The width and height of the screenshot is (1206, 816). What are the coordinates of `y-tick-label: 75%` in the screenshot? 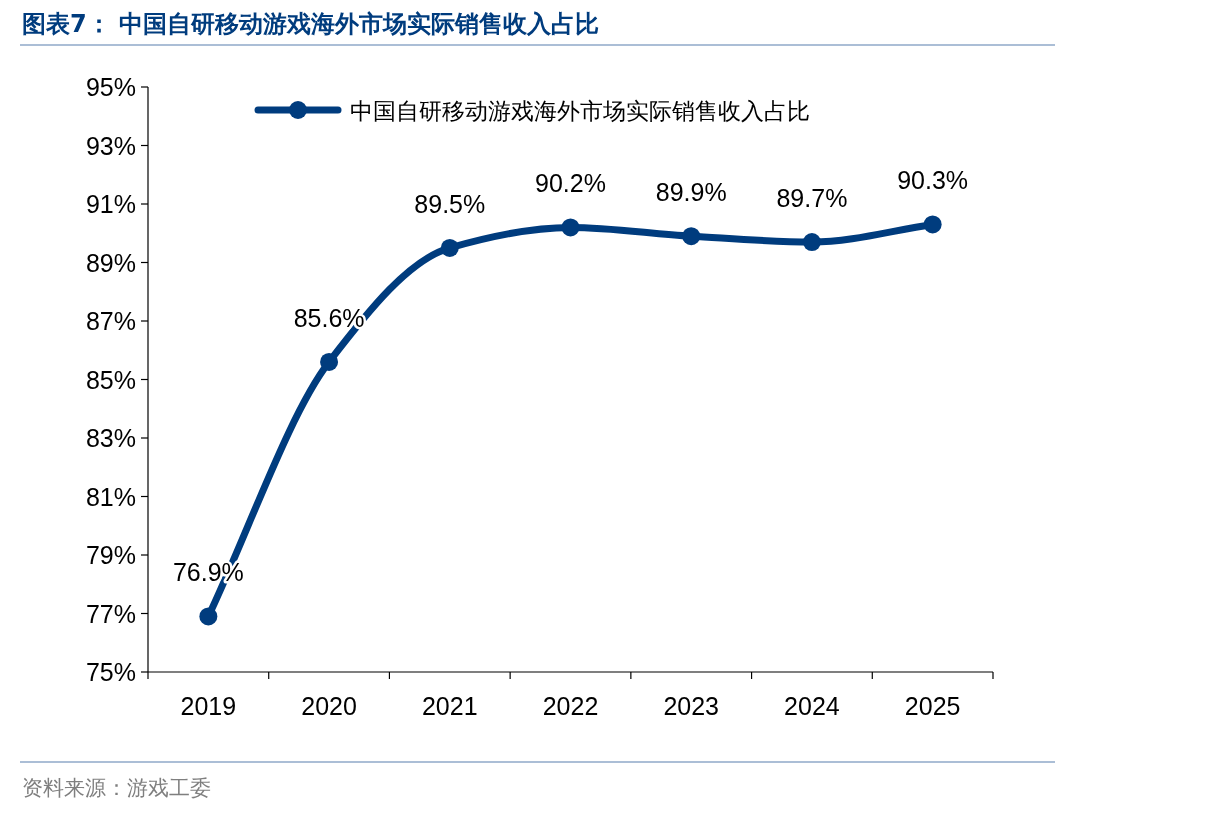 It's located at (110, 672).